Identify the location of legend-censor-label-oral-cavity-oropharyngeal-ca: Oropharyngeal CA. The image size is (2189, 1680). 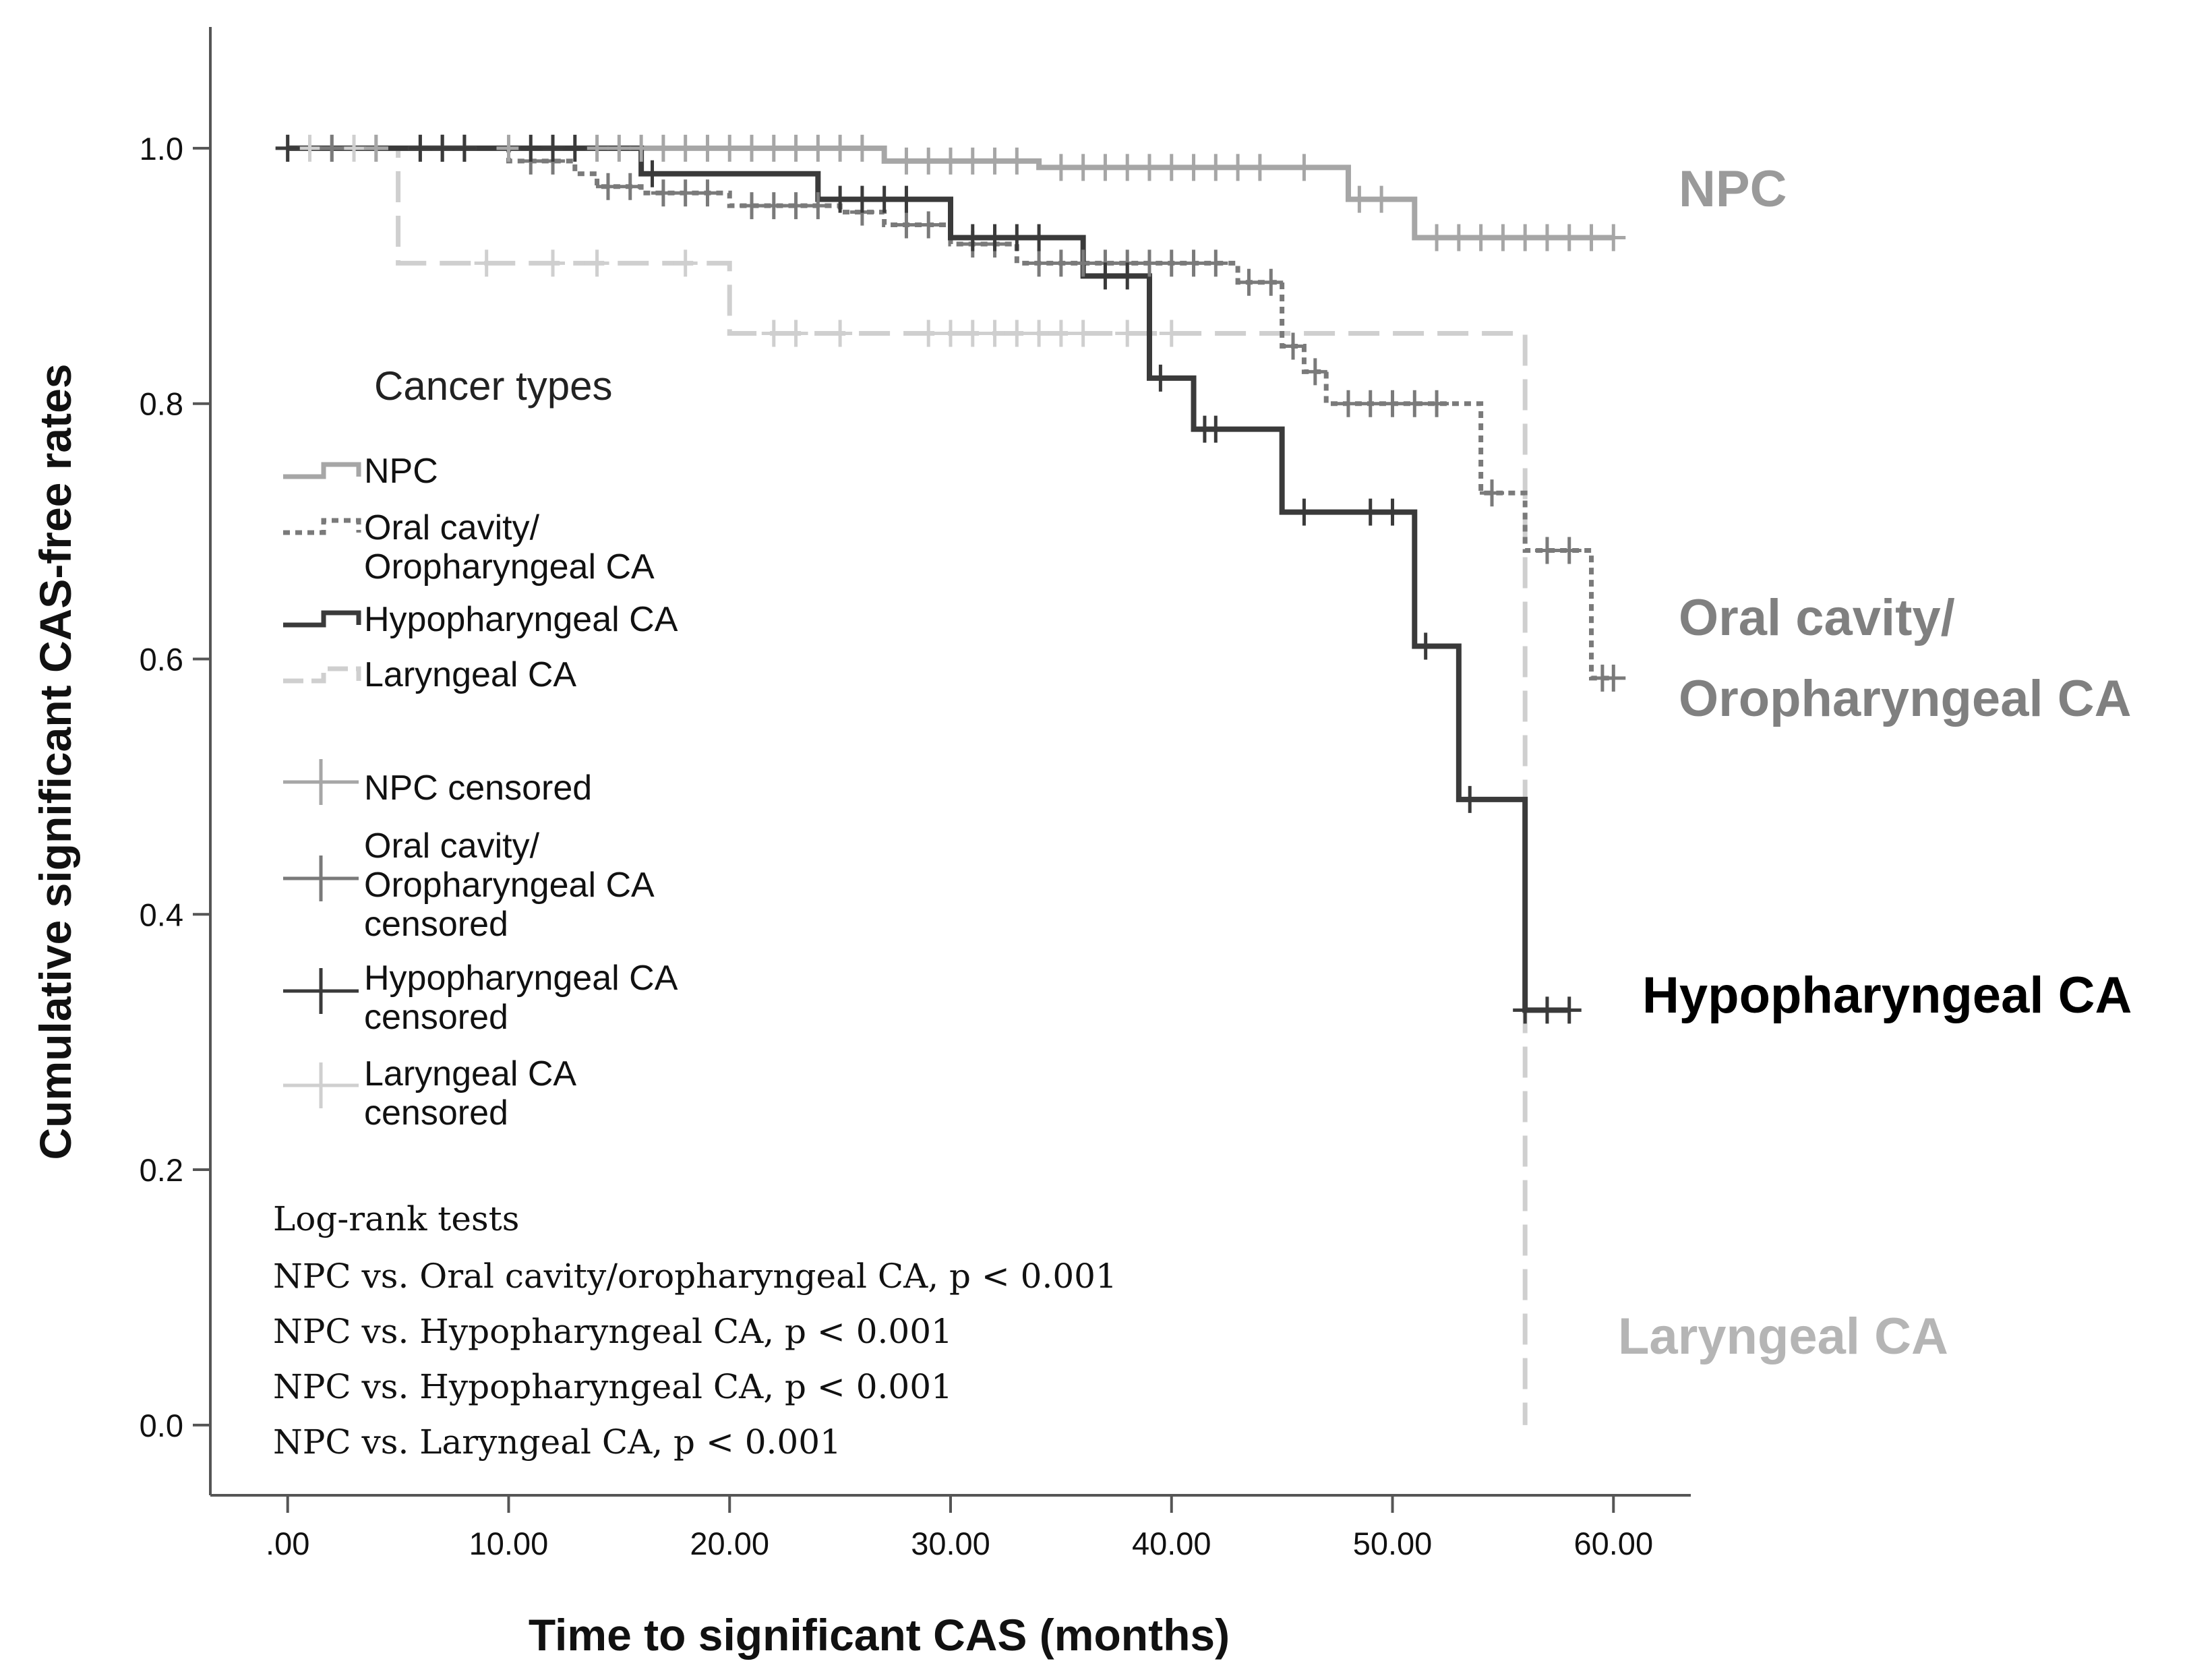
(509, 886).